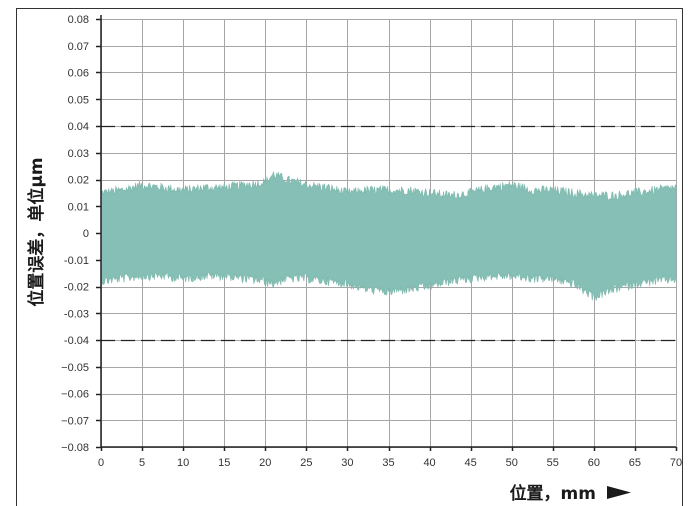 The width and height of the screenshot is (699, 506). I want to click on y-tick-label: 0.05, so click(78, 100).